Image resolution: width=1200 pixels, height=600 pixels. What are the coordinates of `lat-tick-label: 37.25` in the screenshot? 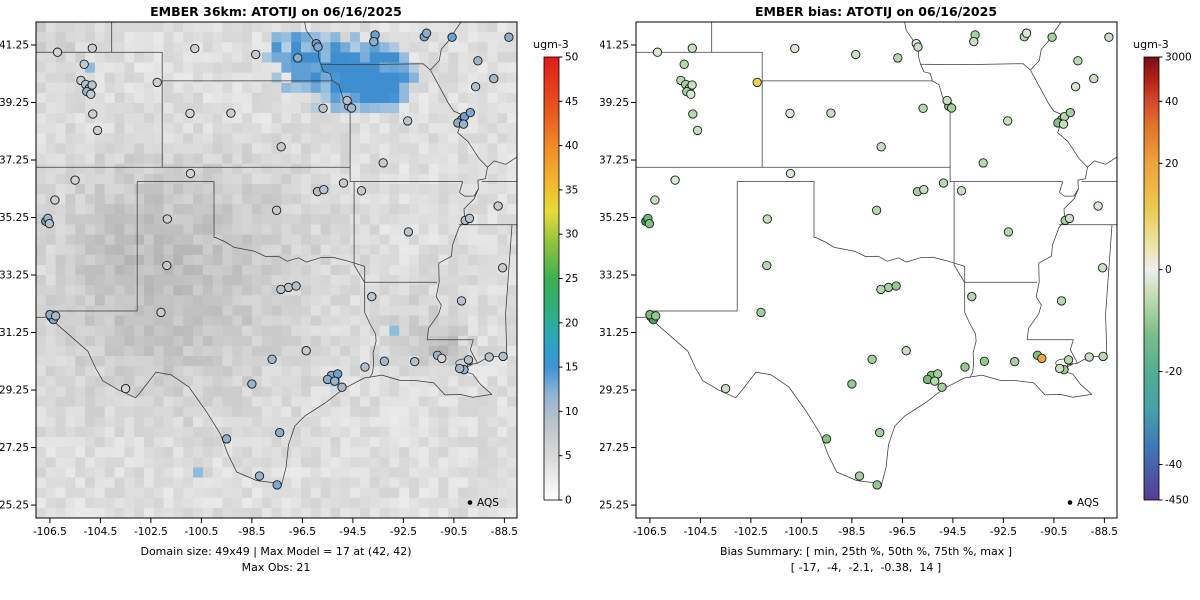 It's located at (14, 161).